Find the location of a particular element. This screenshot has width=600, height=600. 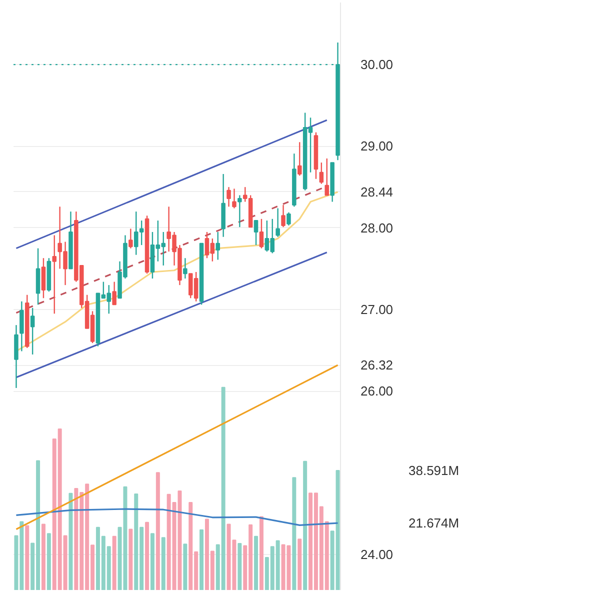

y2-tick-label: 38.591M is located at coordinates (434, 470).